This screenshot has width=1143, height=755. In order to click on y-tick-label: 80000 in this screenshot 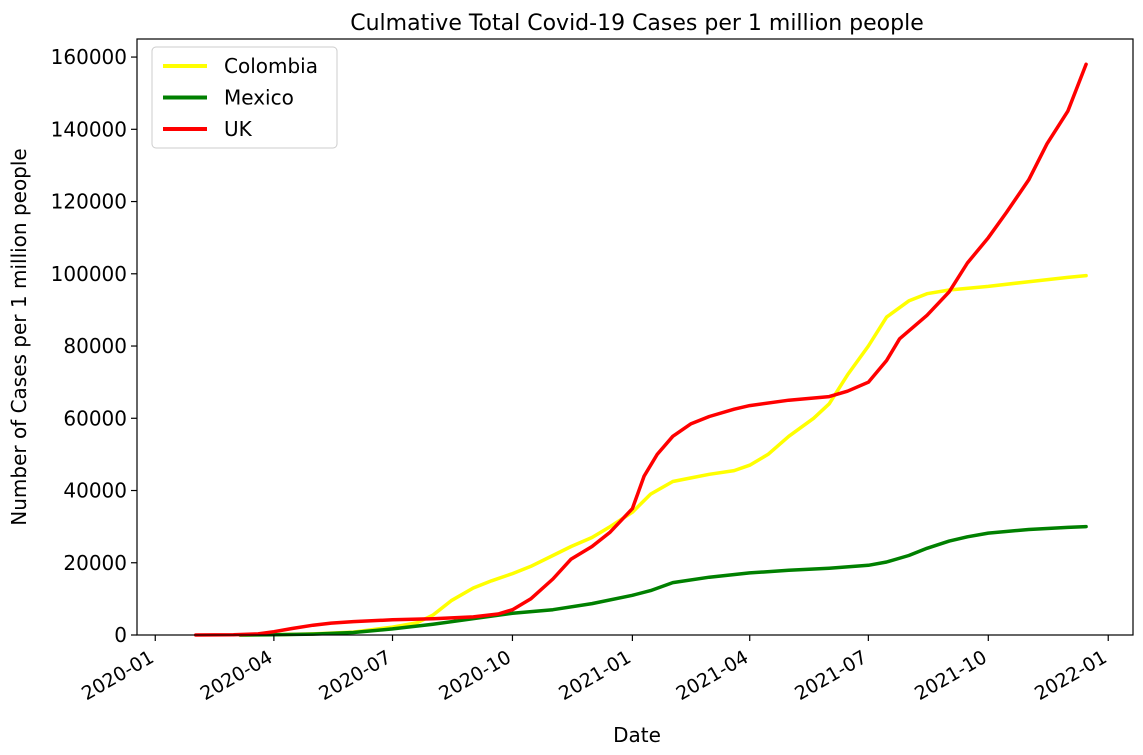, I will do `click(95, 346)`.